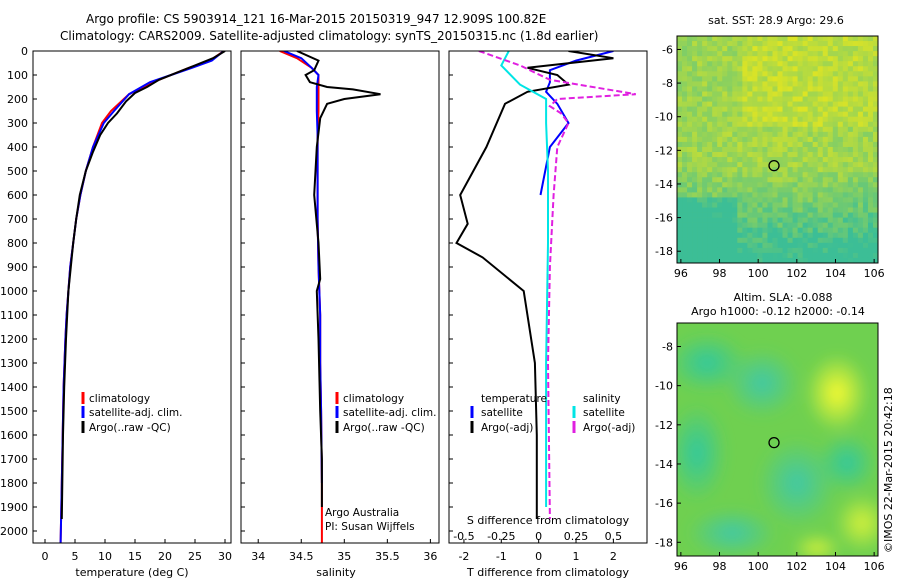  I want to click on sla_map-xtick-label: 102, so click(796, 566).